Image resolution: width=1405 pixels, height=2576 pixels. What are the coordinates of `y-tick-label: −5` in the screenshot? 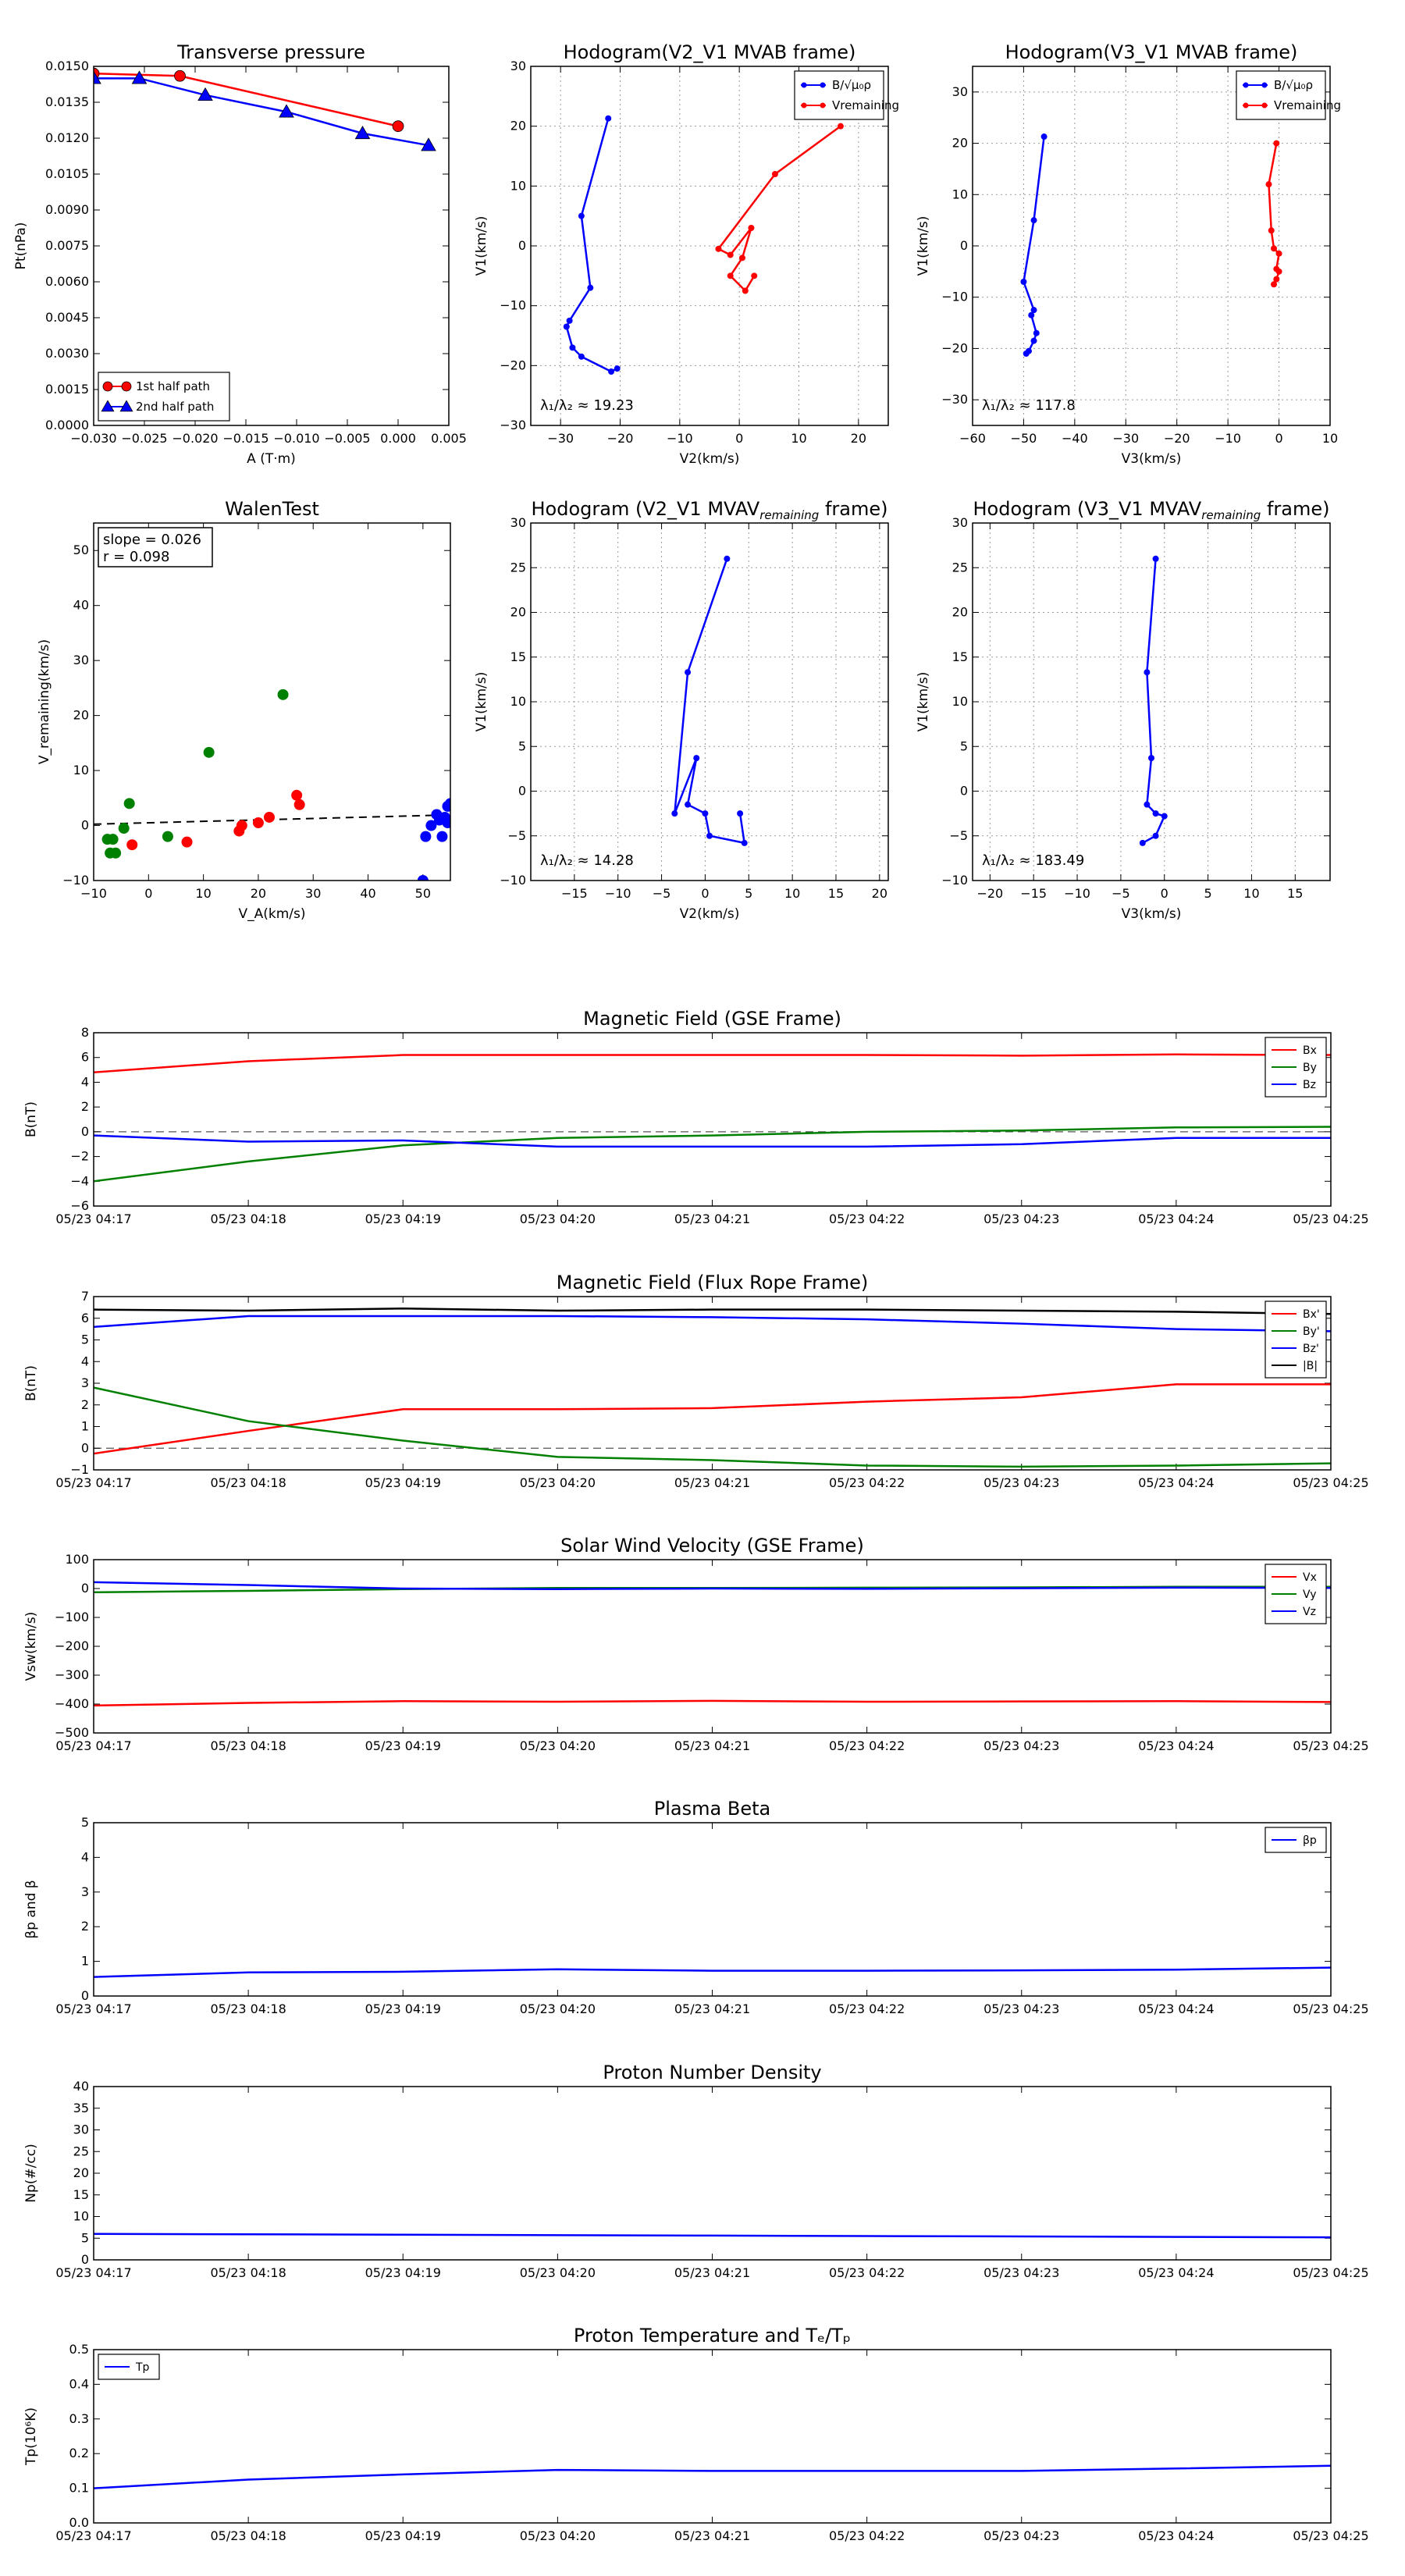 It's located at (516, 835).